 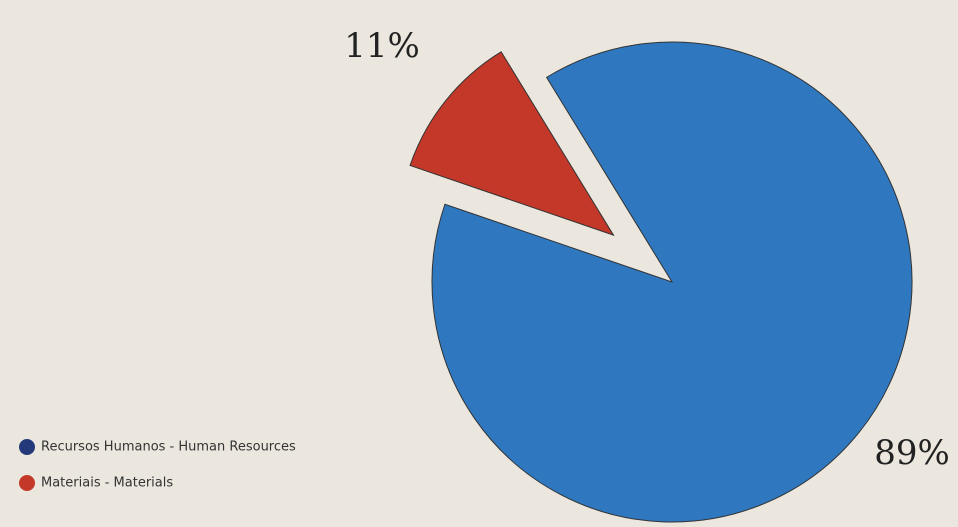 I want to click on legend-label: Recursos Humanos - Human Resources, so click(x=168, y=447).